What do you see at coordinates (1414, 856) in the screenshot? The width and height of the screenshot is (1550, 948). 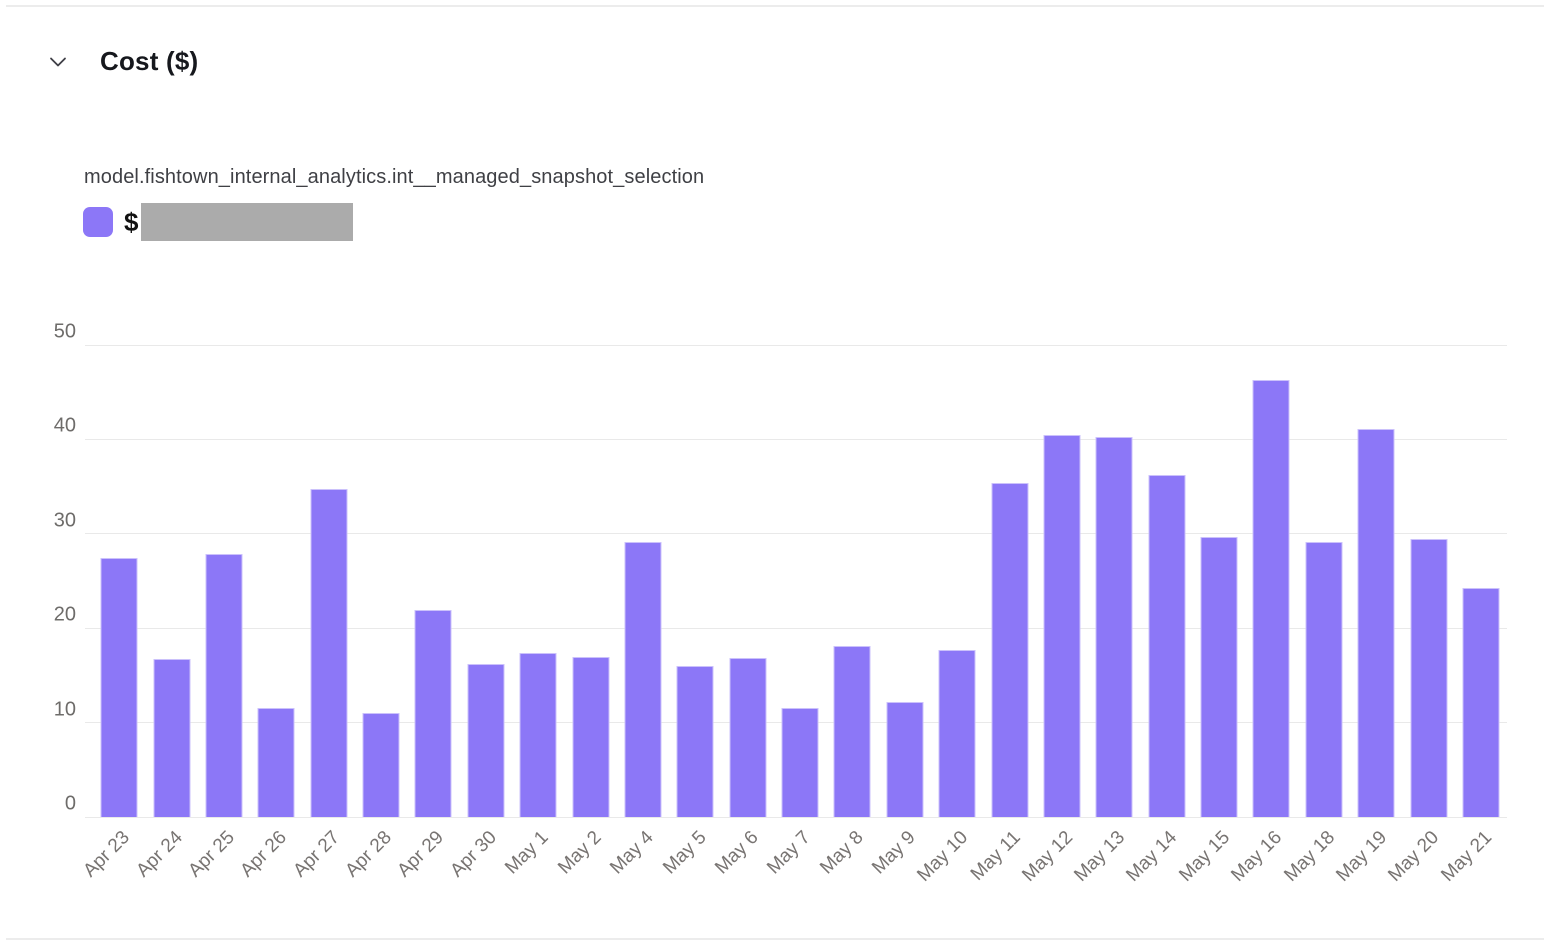 I see `x-tick-label: May 20` at bounding box center [1414, 856].